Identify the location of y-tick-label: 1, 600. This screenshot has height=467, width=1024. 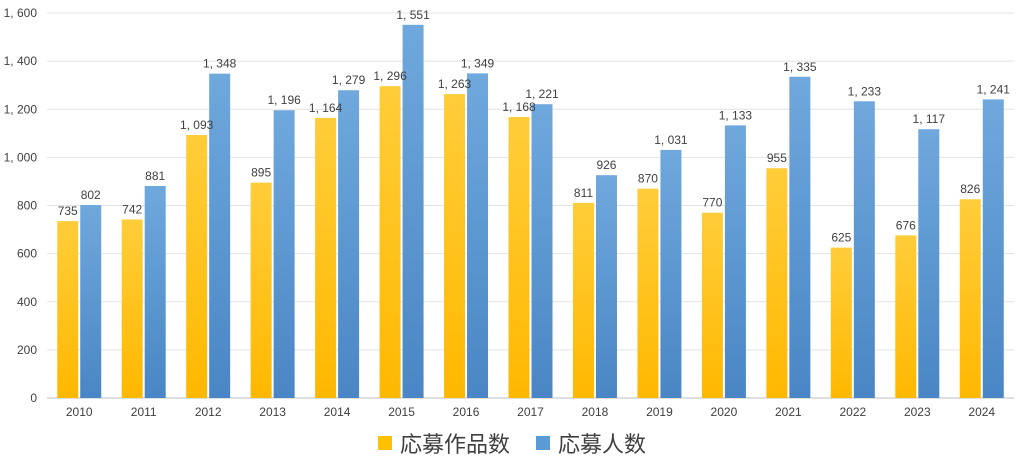
(21, 13).